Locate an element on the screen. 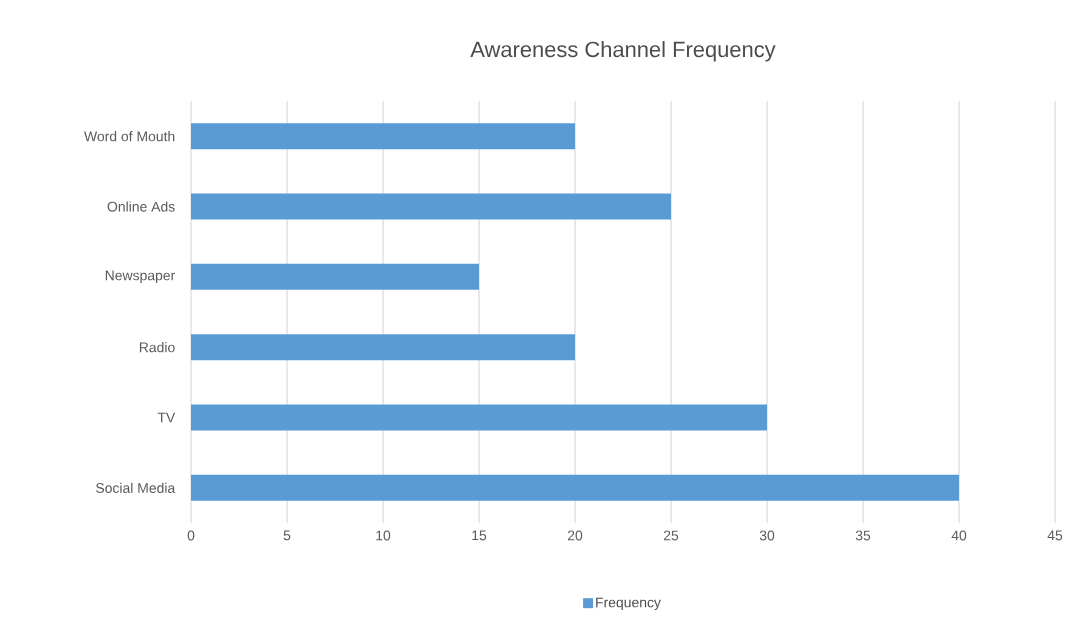  x-tick-label: 5 is located at coordinates (287, 535).